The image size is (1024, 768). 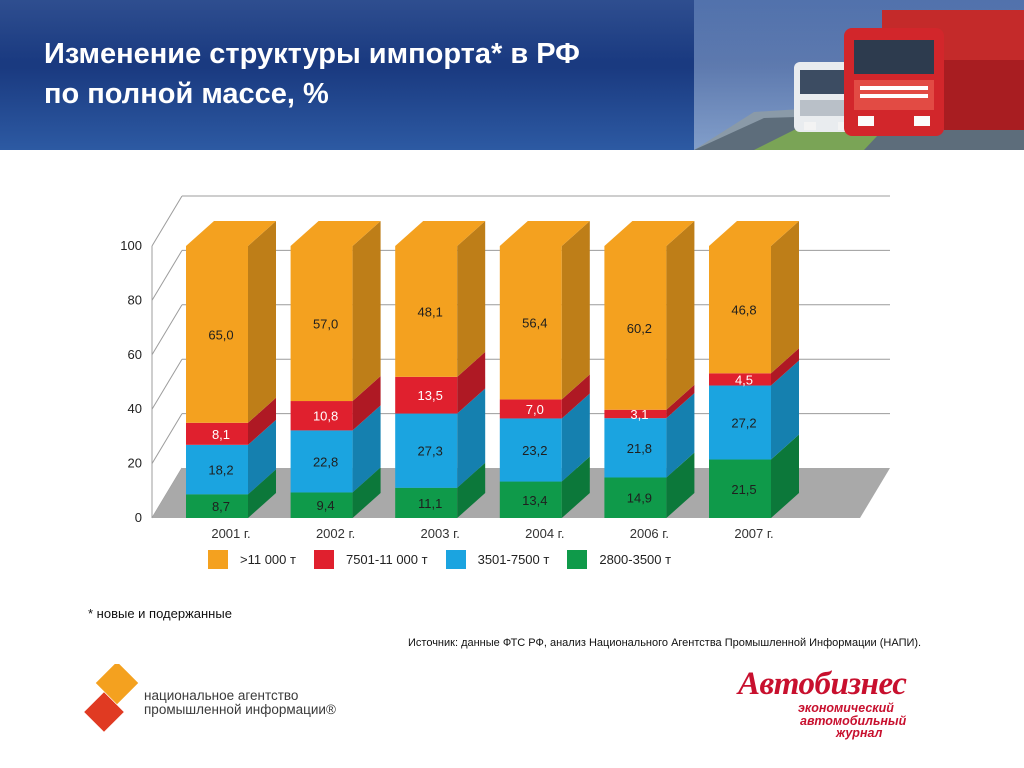 What do you see at coordinates (639, 498) in the screenshot?
I see `data-label: 14,9` at bounding box center [639, 498].